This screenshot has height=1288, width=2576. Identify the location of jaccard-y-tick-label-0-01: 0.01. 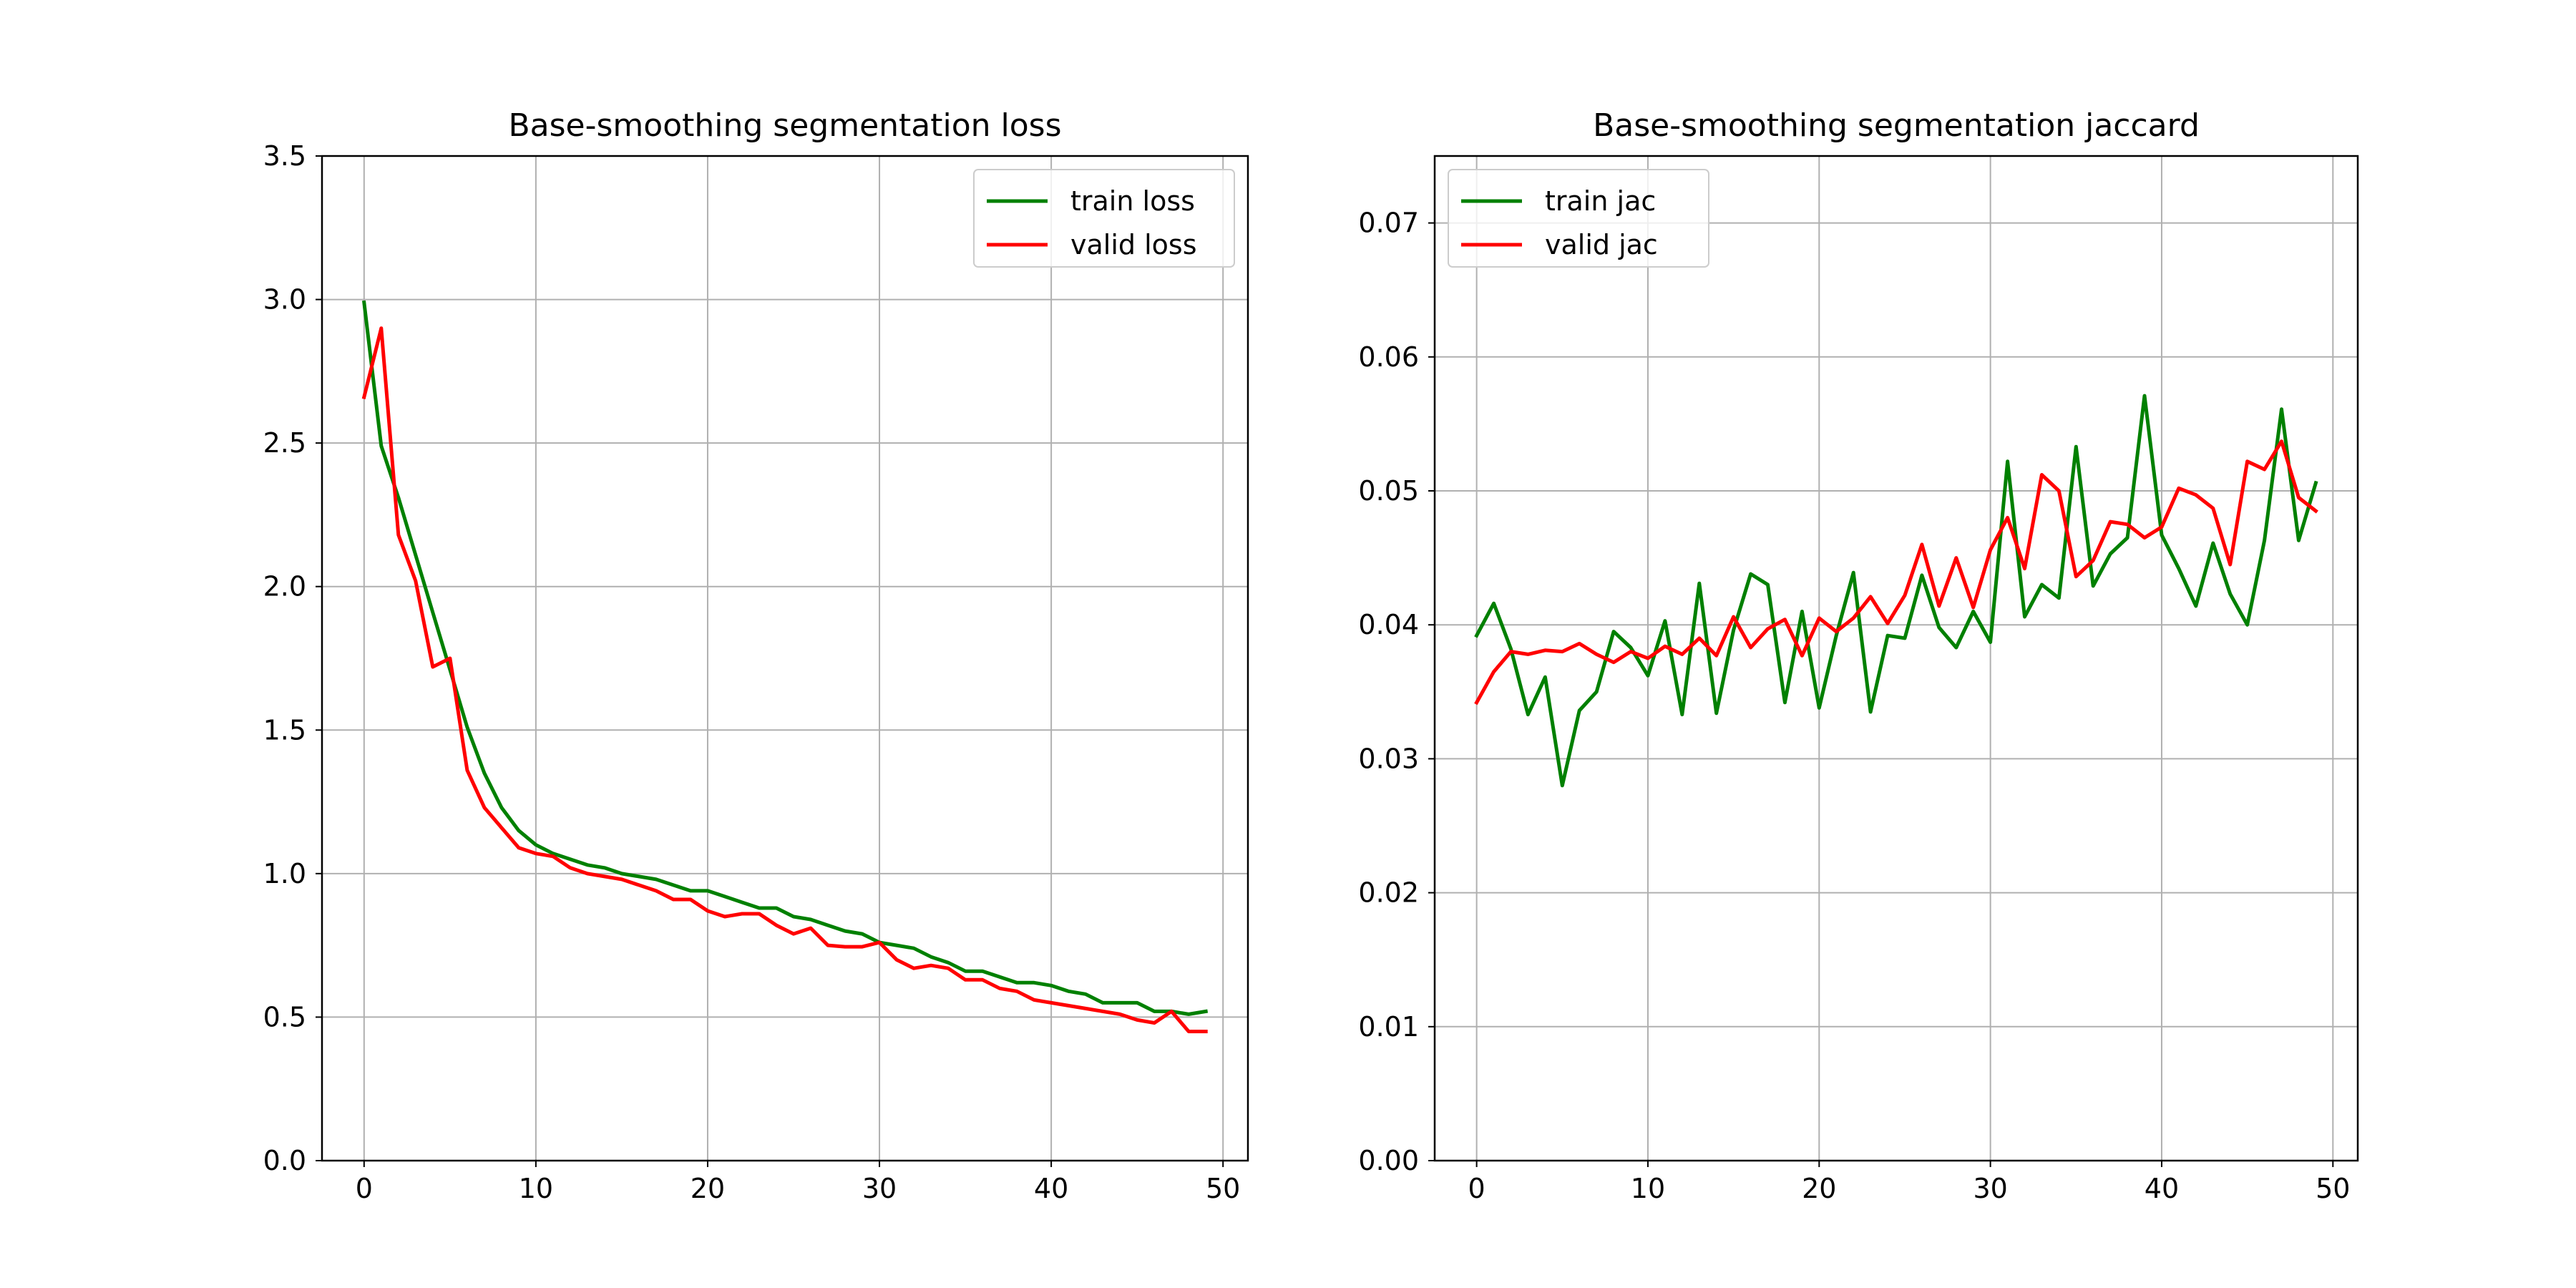
(1388, 1027).